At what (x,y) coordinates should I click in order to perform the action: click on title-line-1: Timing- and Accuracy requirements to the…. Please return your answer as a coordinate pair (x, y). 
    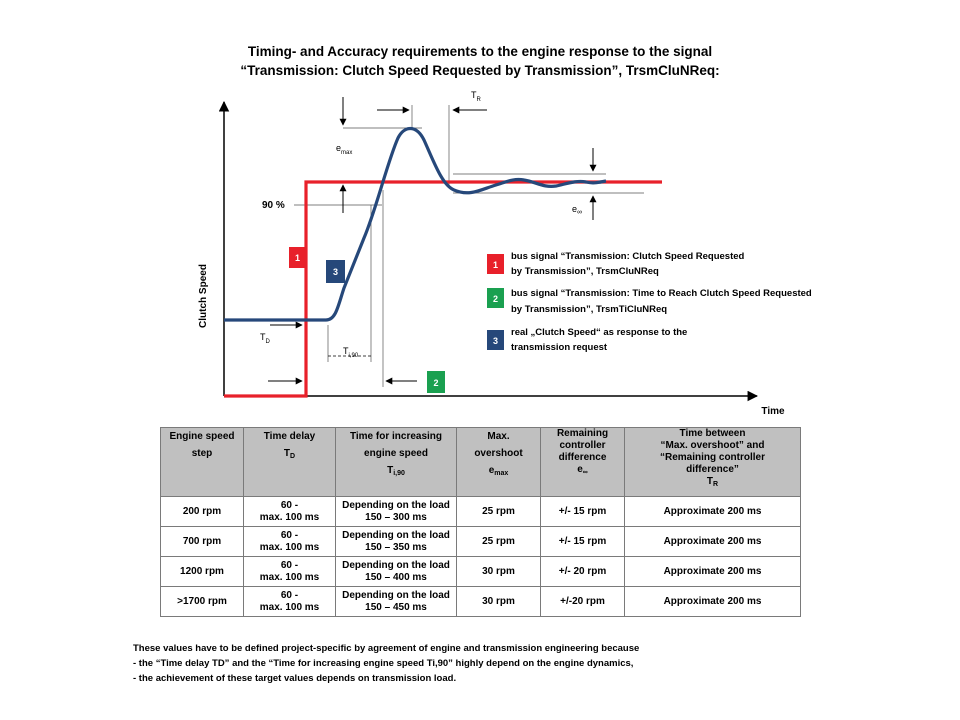
    Looking at the image, I should click on (480, 51).